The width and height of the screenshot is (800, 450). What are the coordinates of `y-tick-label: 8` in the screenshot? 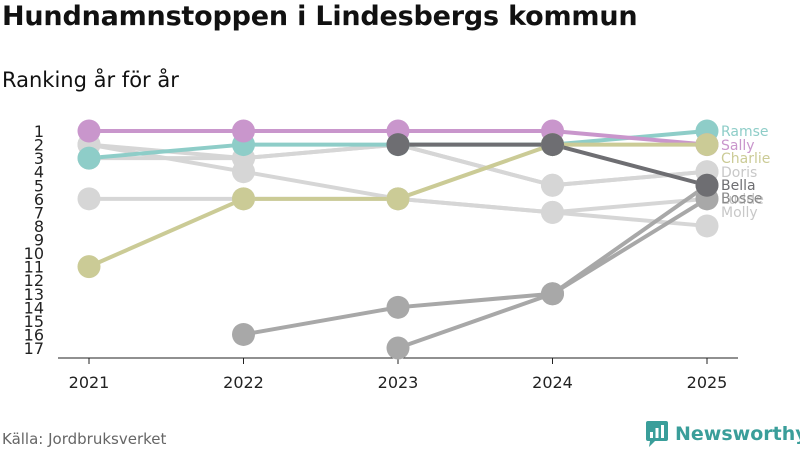 It's located at (39, 226).